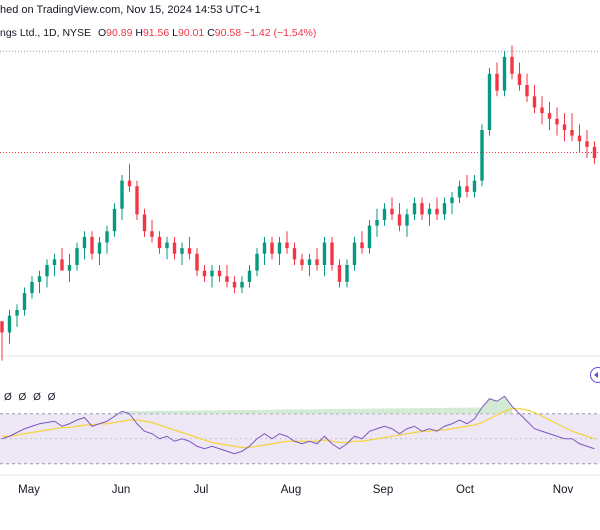 This screenshot has width=600, height=530. I want to click on low-label: L, so click(175, 33).